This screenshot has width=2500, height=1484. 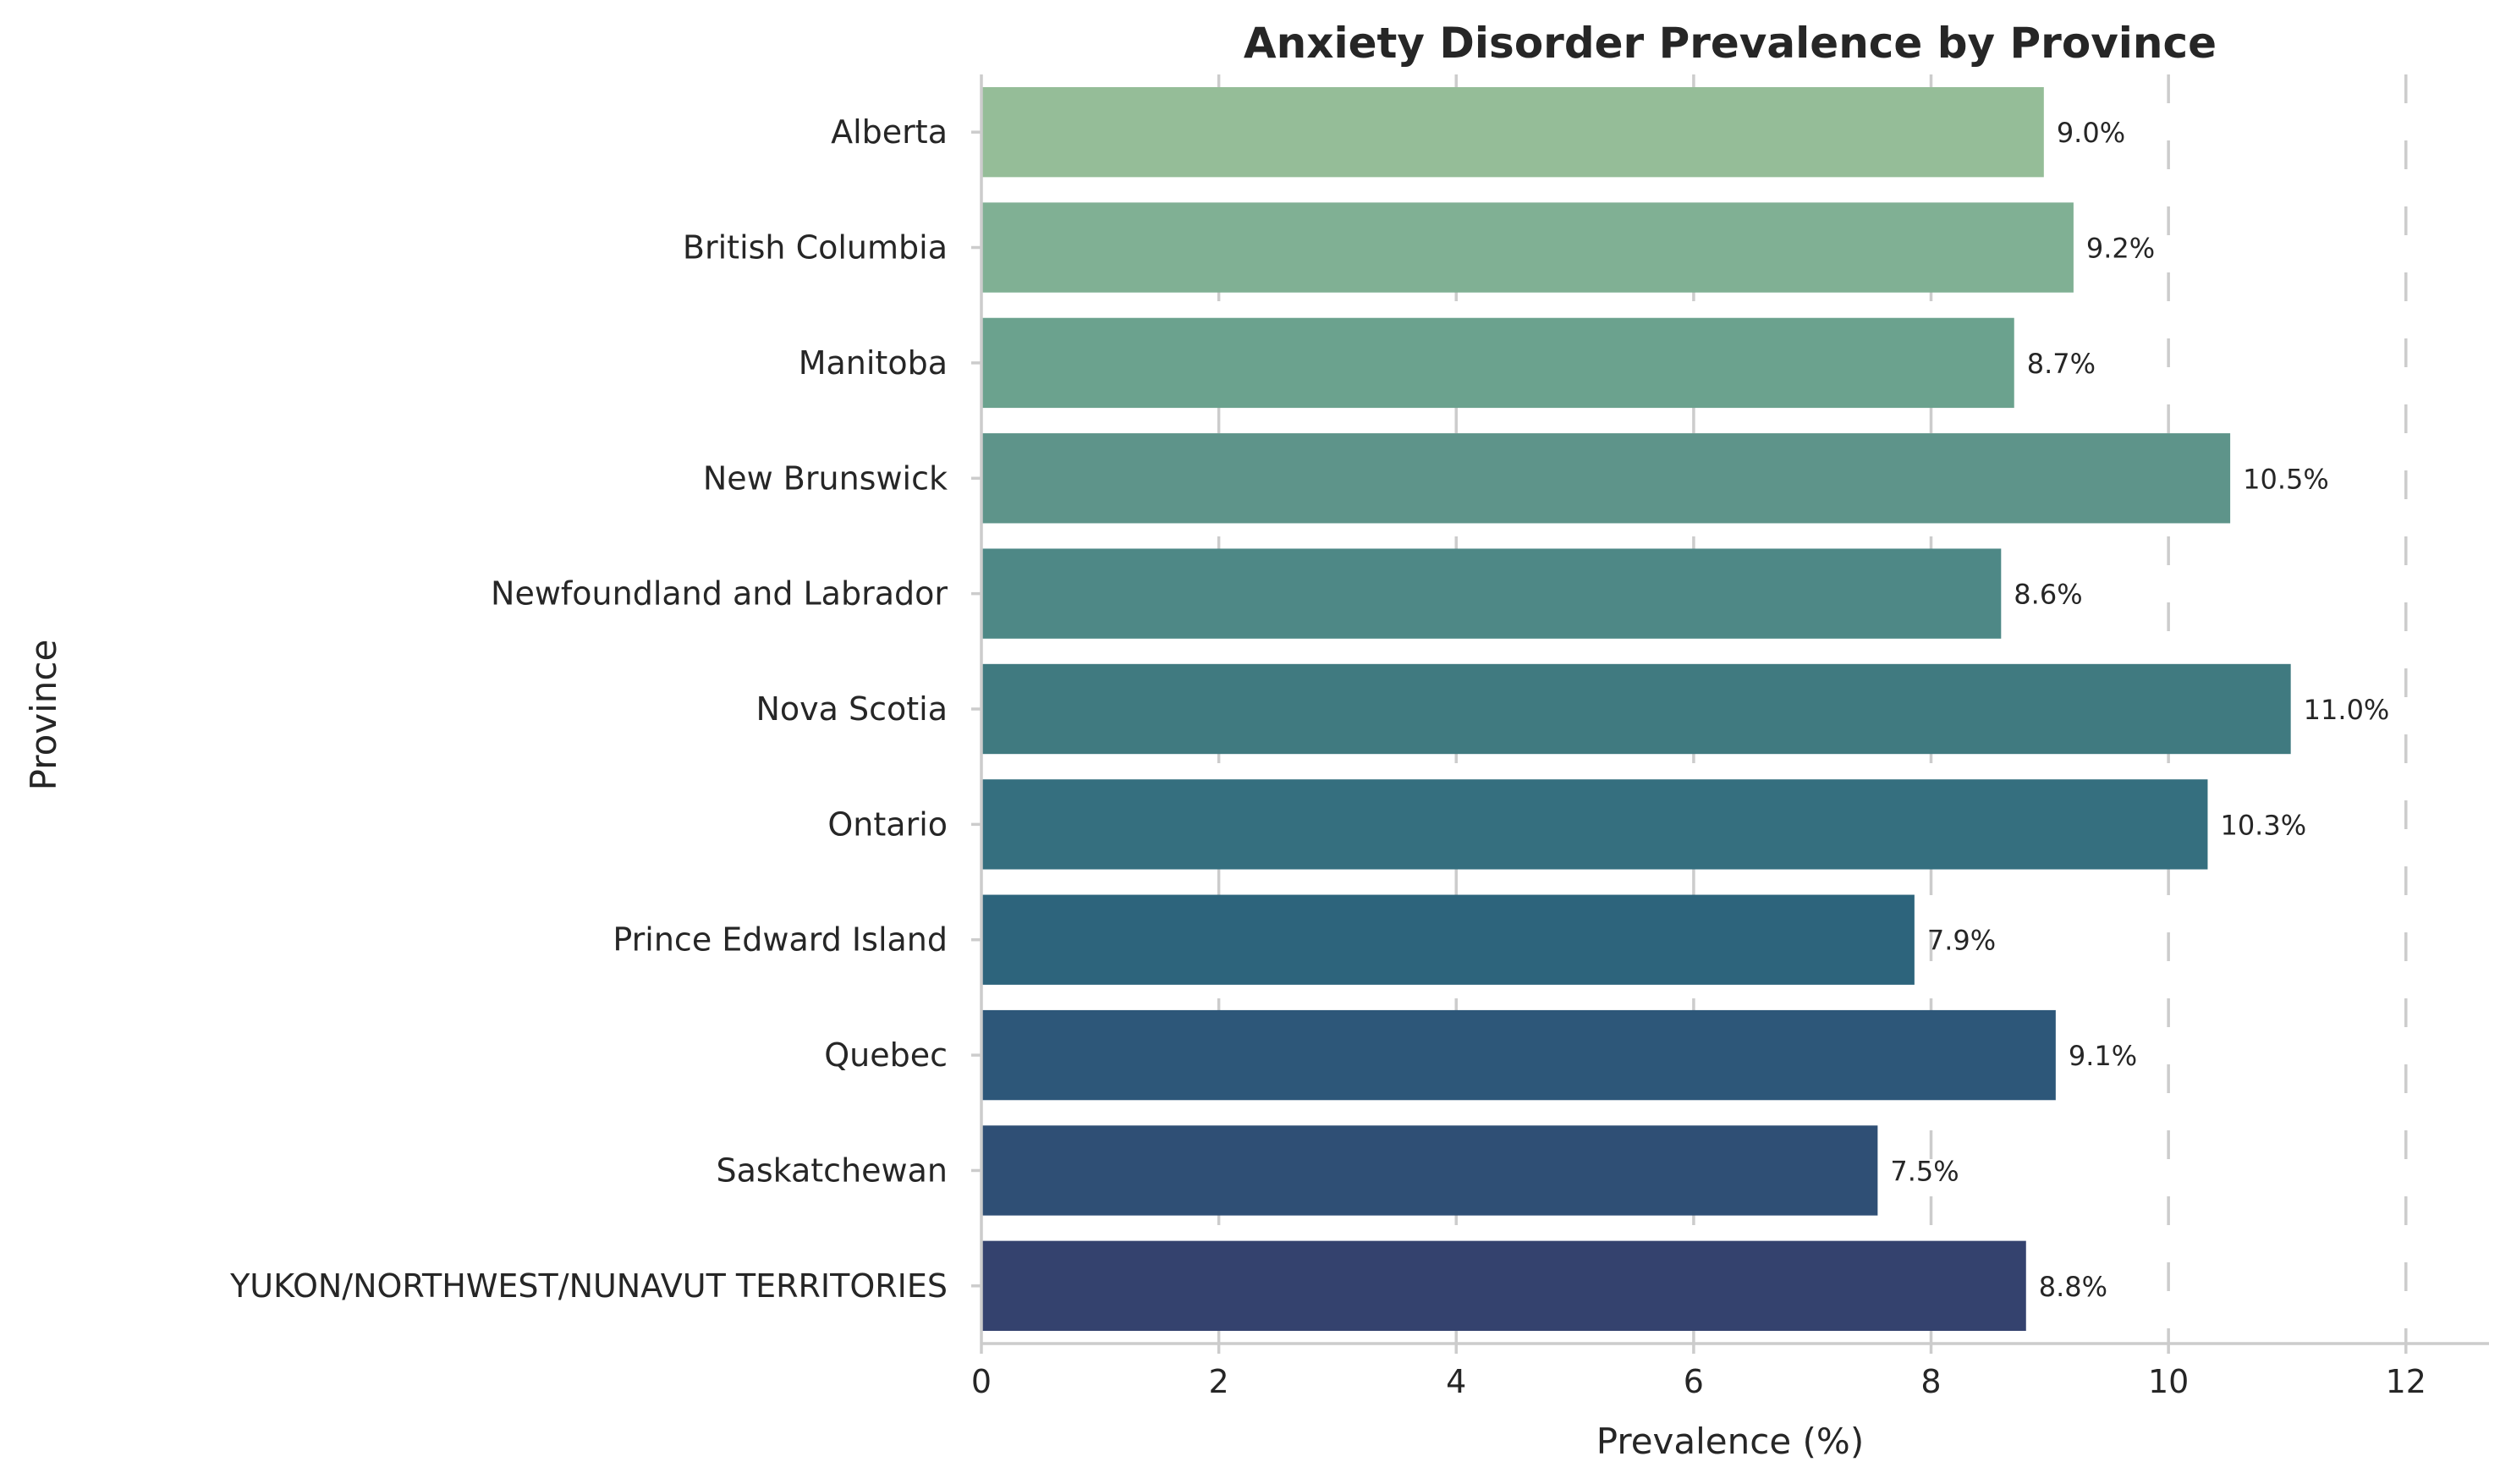 What do you see at coordinates (1503, 1285) in the screenshot?
I see `bar-yukon-northwest-nunavut-territories` at bounding box center [1503, 1285].